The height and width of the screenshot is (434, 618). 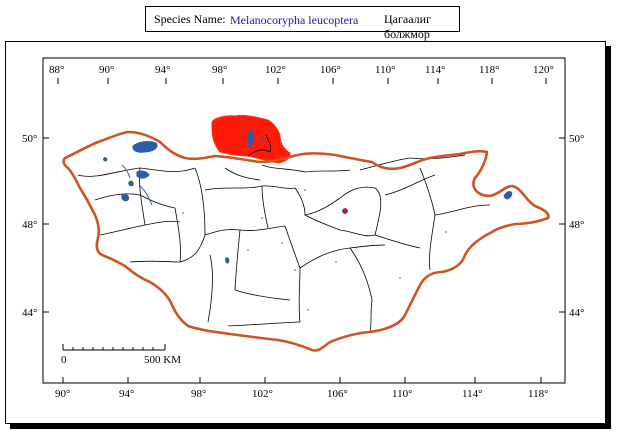 What do you see at coordinates (330, 70) in the screenshot?
I see `lon-label-top-5: 106°` at bounding box center [330, 70].